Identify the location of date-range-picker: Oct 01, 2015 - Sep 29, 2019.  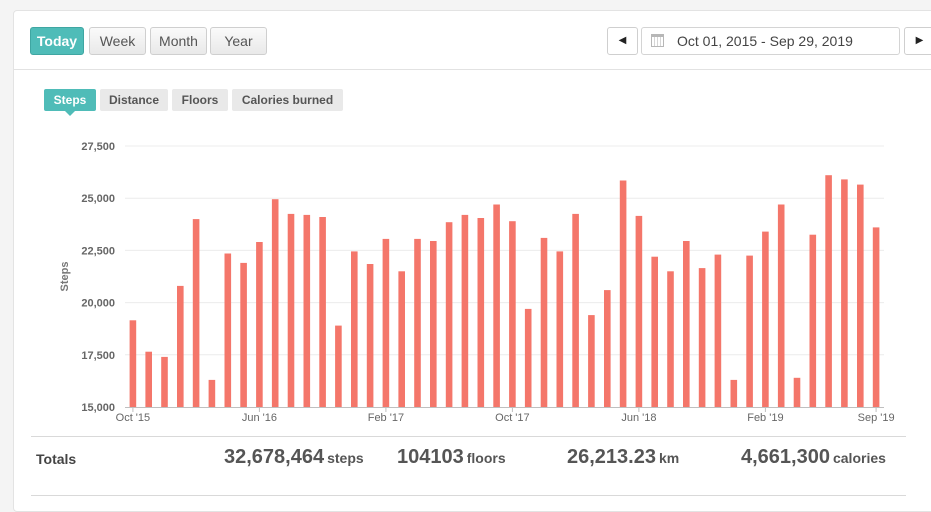
(770, 41).